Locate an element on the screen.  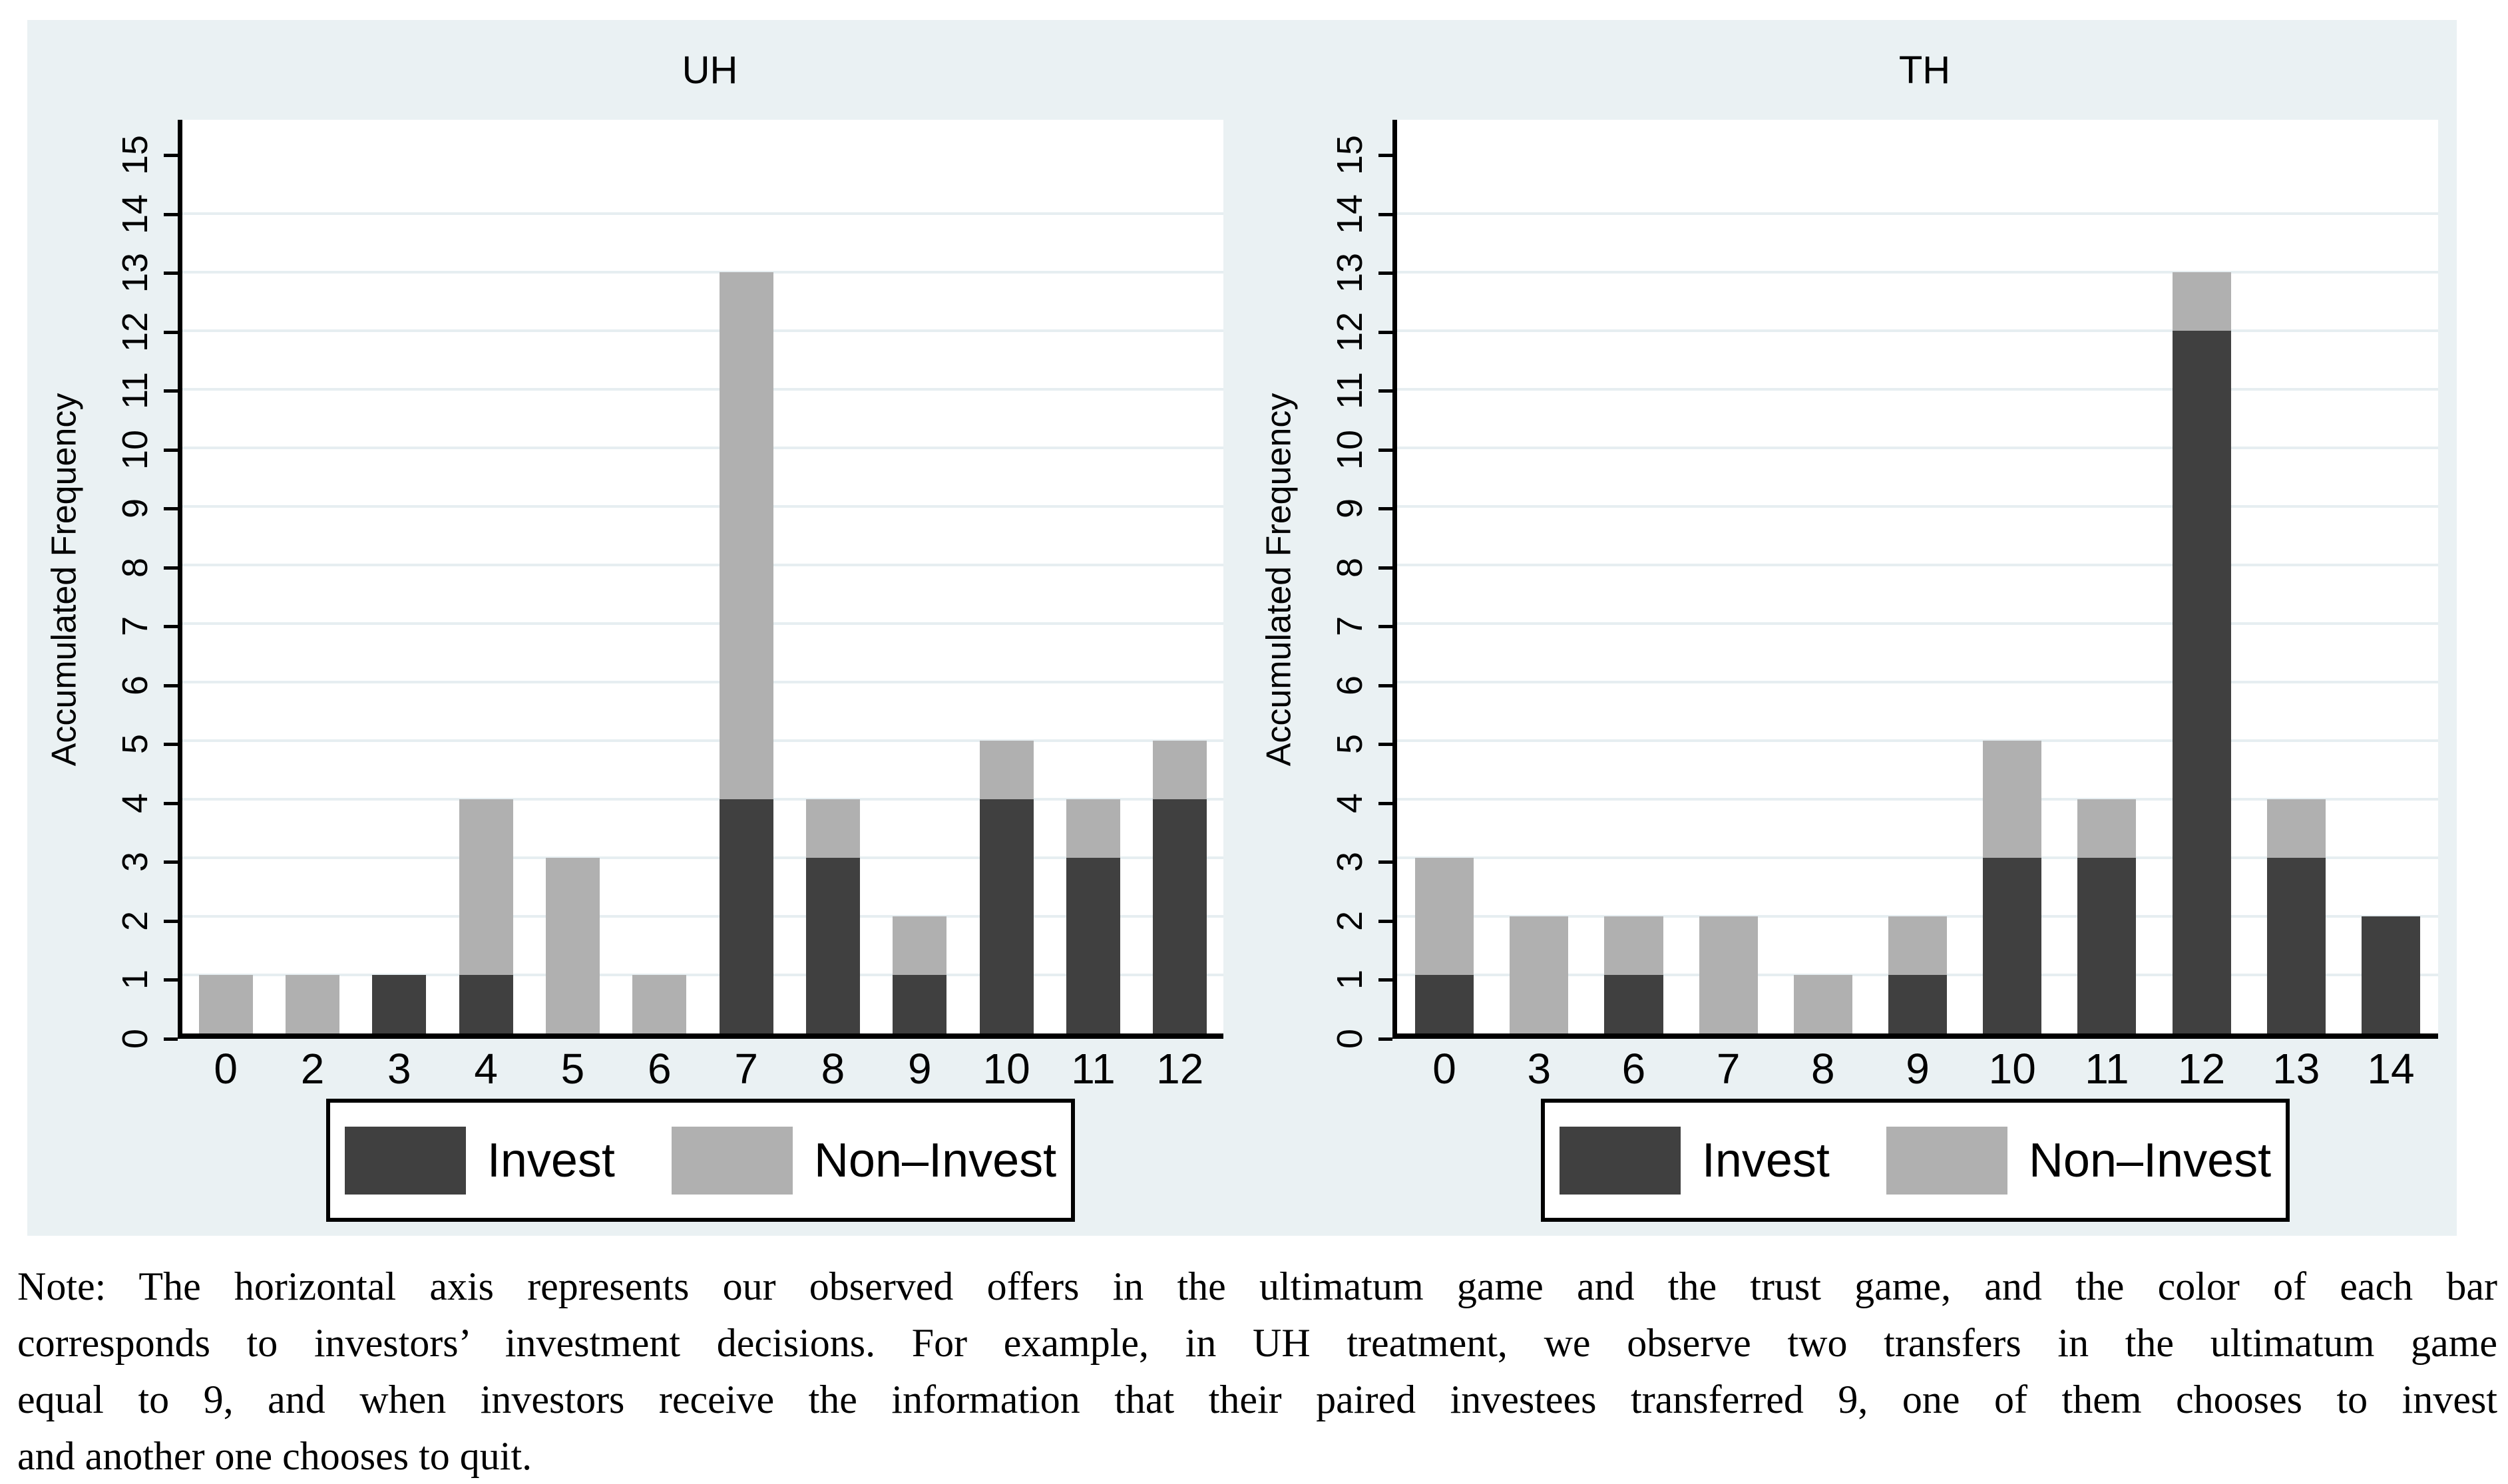
y-tick-label: 12 is located at coordinates (135, 332).